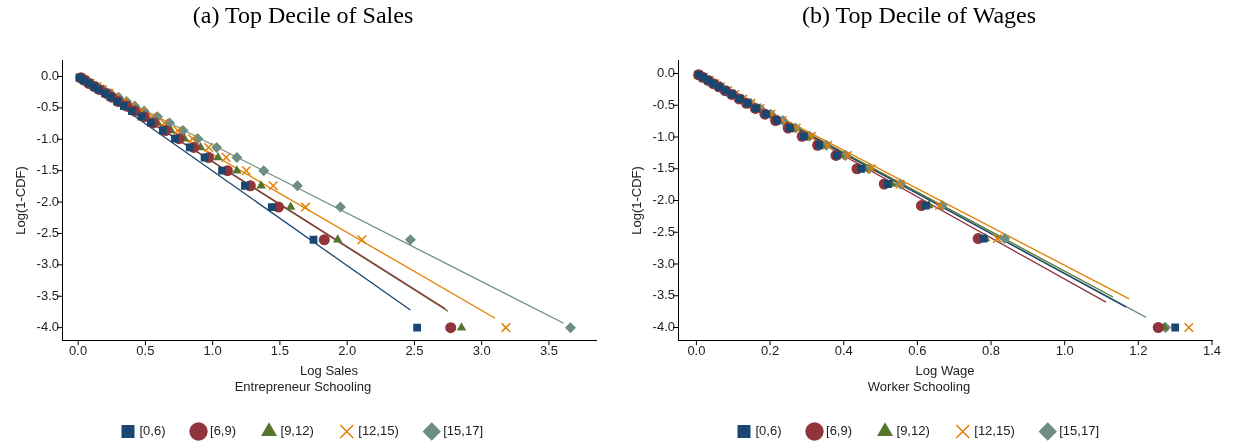 The height and width of the screenshot is (448, 1233). What do you see at coordinates (145, 350) in the screenshot?
I see `x-tick-label: 0.5` at bounding box center [145, 350].